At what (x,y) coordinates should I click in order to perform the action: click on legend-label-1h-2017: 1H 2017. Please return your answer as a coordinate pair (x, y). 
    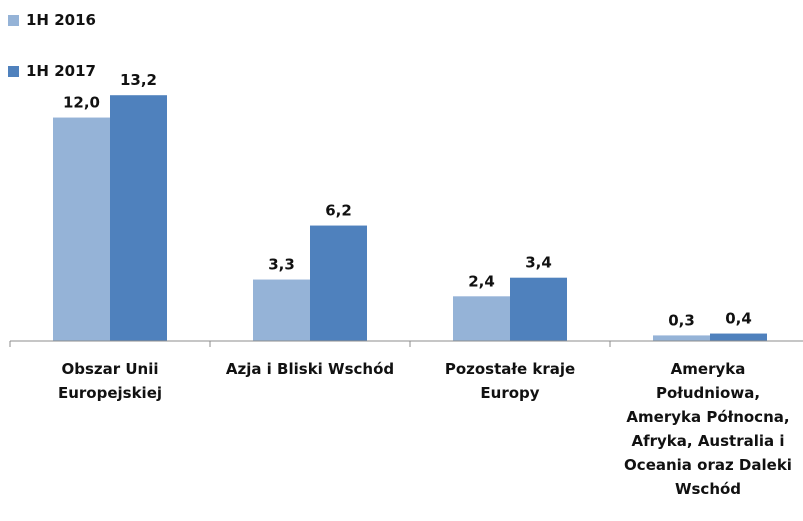
    Looking at the image, I should click on (61, 71).